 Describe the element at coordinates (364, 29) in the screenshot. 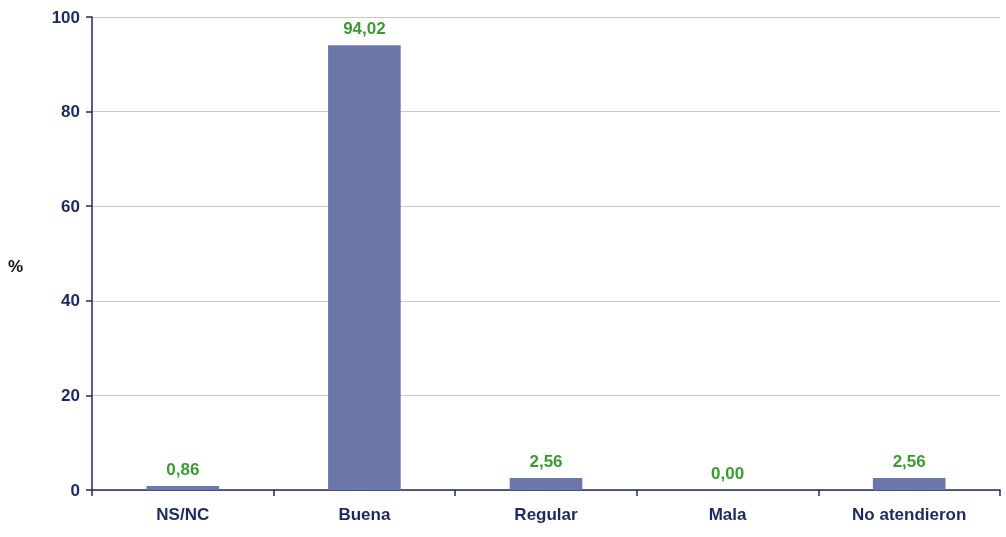

I see `data-label: 94,02` at that location.